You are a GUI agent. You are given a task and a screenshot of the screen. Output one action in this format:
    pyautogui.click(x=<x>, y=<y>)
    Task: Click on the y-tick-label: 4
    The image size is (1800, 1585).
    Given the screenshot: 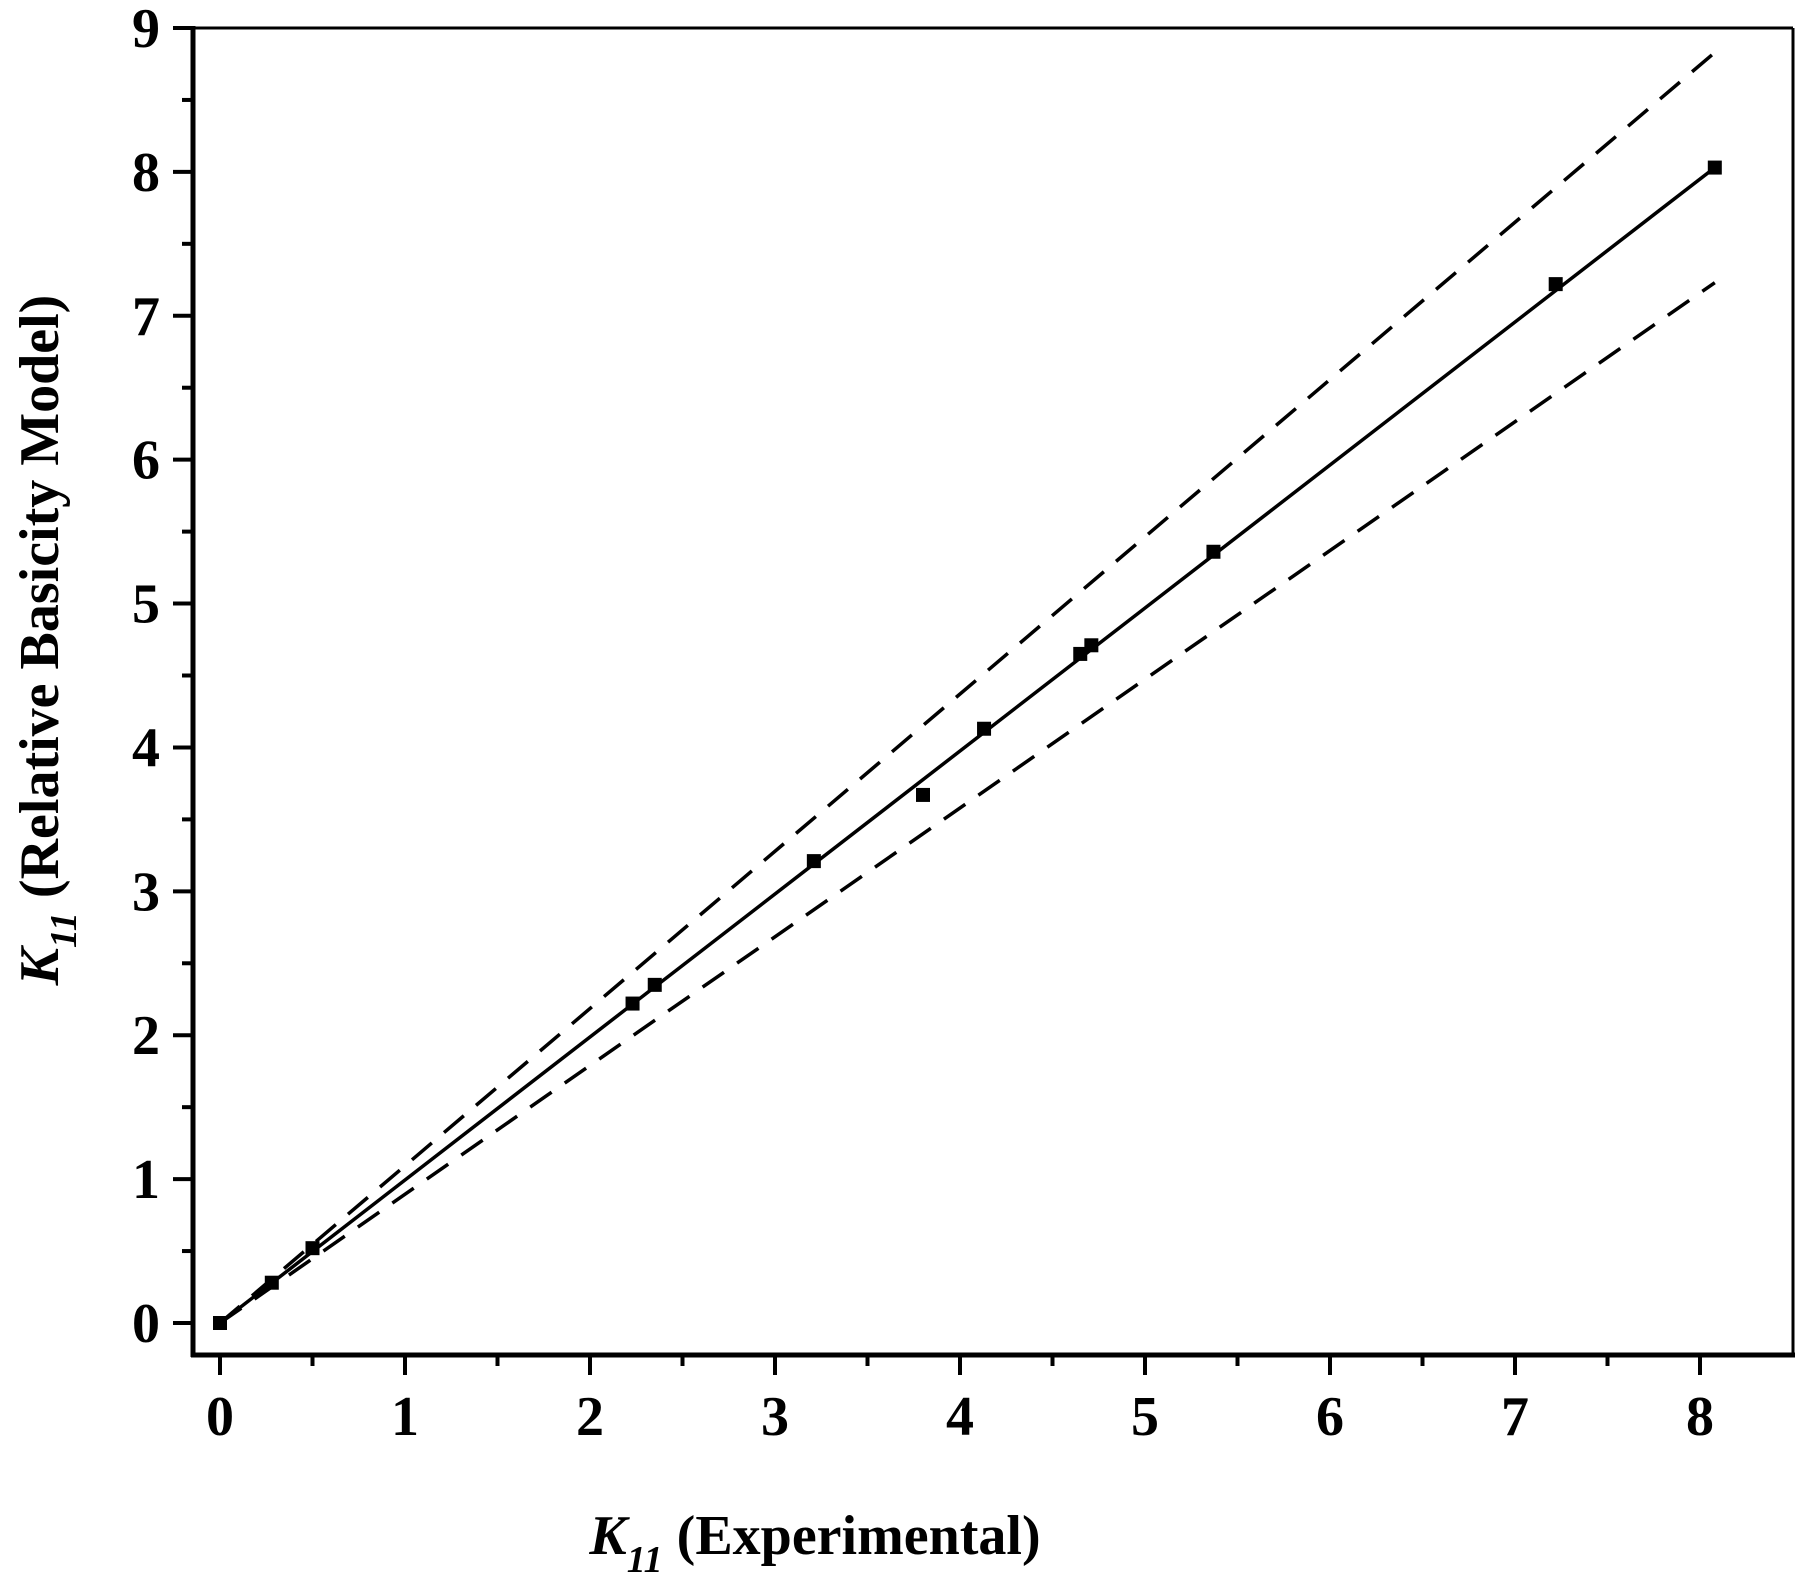 What is the action you would take?
    pyautogui.click(x=146, y=748)
    